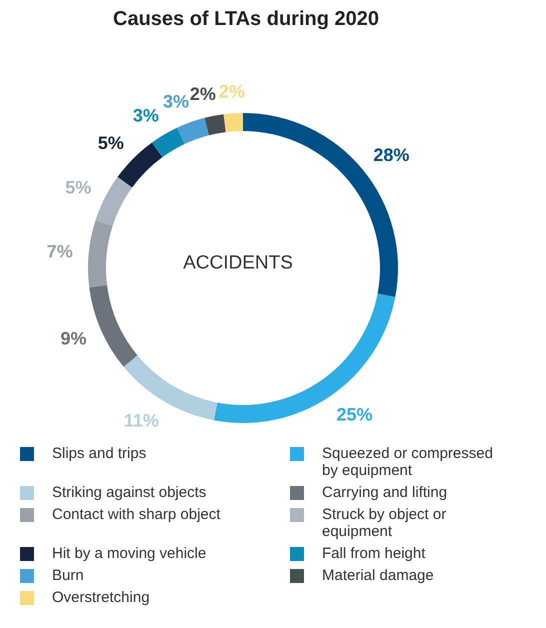 The height and width of the screenshot is (628, 546). Describe the element at coordinates (100, 453) in the screenshot. I see `legend-label: Slips and trips` at that location.